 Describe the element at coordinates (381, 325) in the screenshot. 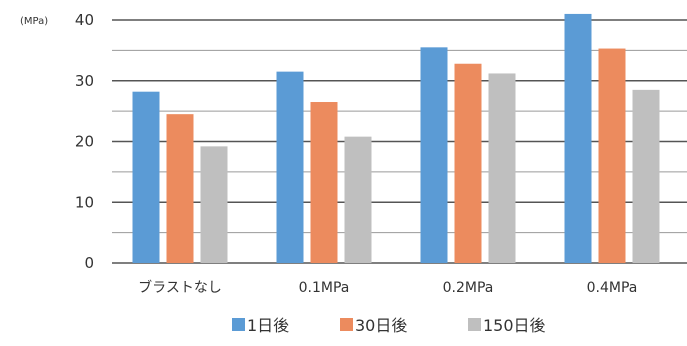

I see `legend-label: 30日後` at that location.